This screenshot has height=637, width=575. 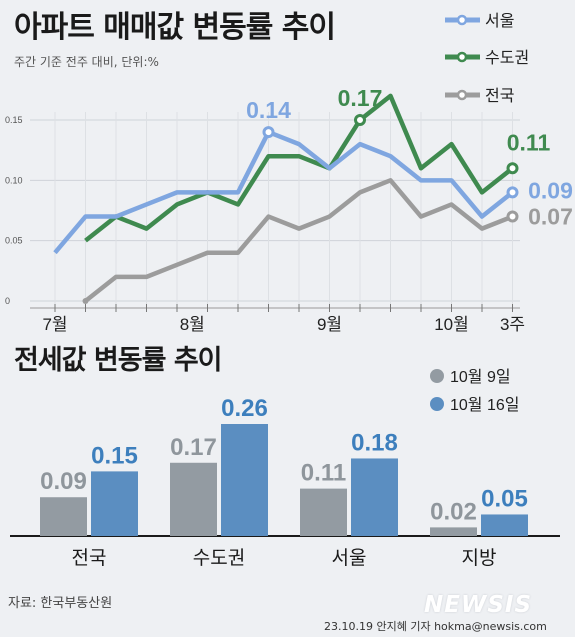 What do you see at coordinates (193, 447) in the screenshot?
I see `bar-value-label-prev: 0.17` at bounding box center [193, 447].